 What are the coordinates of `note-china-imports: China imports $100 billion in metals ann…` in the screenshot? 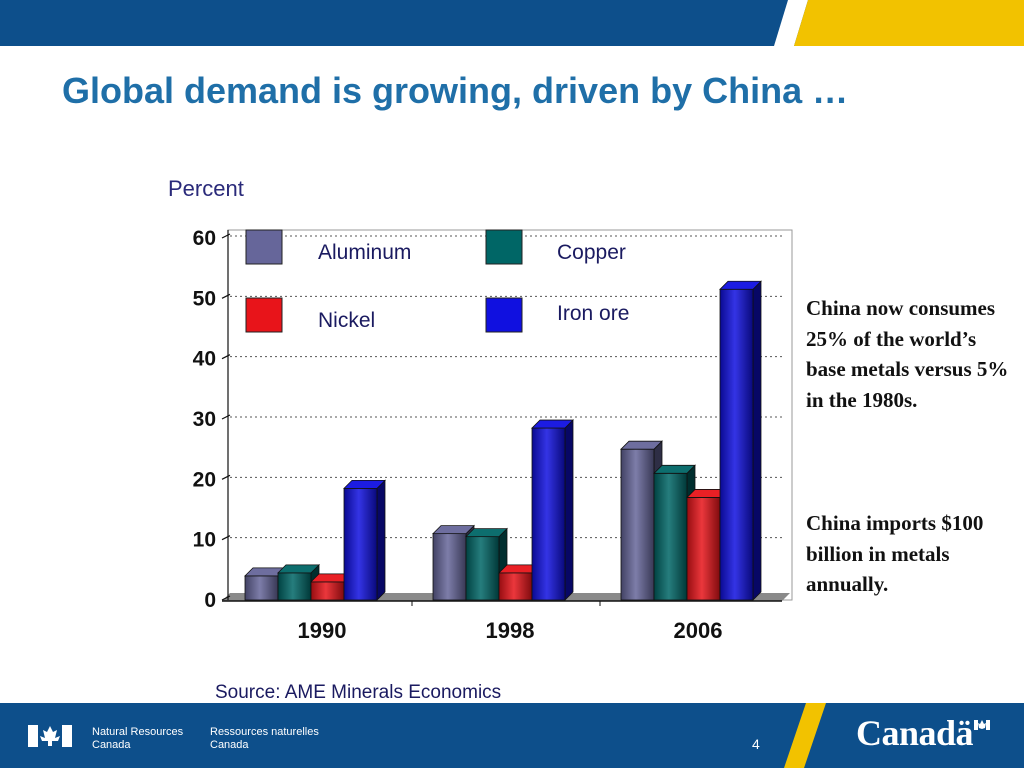 It's located at (895, 553).